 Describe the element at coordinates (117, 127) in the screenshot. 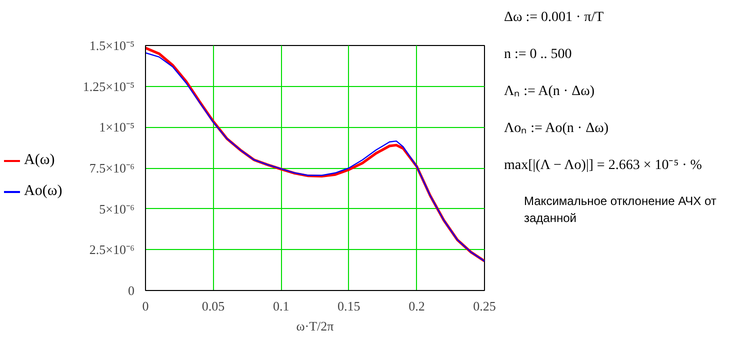

I see `y-tick-label: 1×10⁻⁵` at that location.